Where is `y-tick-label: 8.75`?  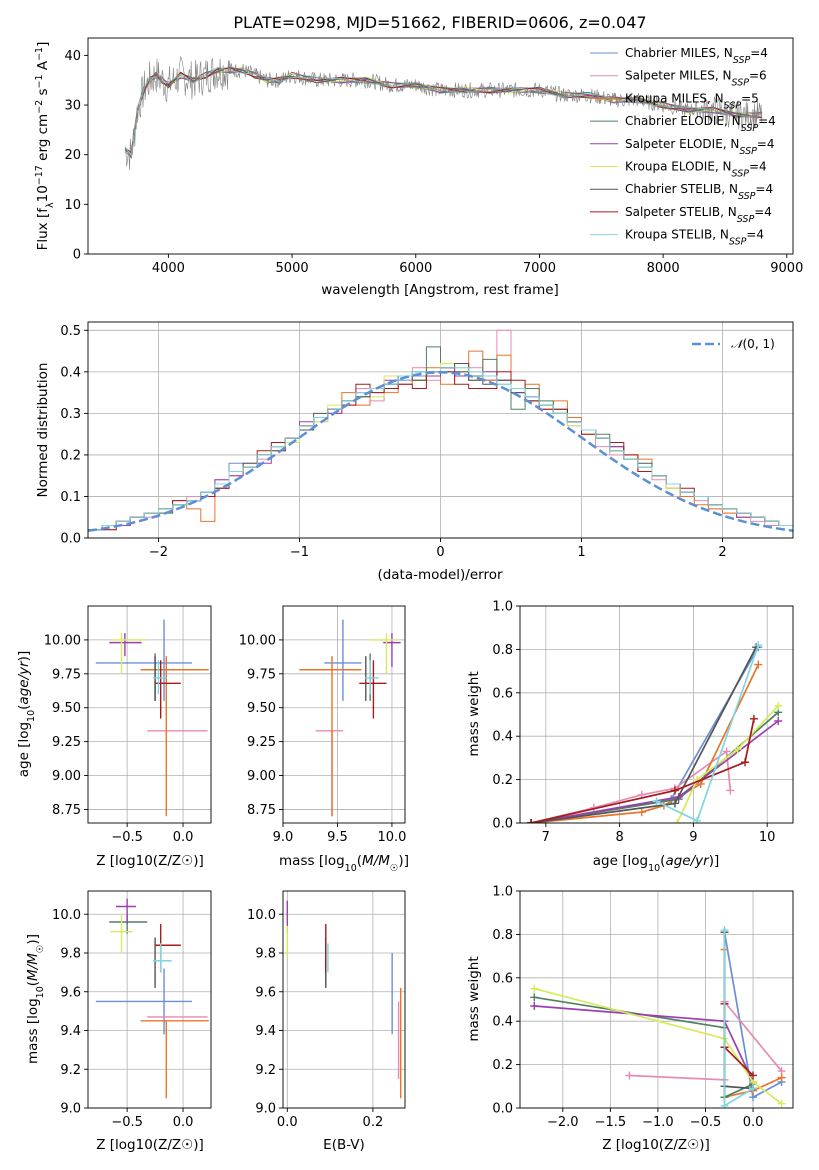 y-tick-label: 8.75 is located at coordinates (66, 810).